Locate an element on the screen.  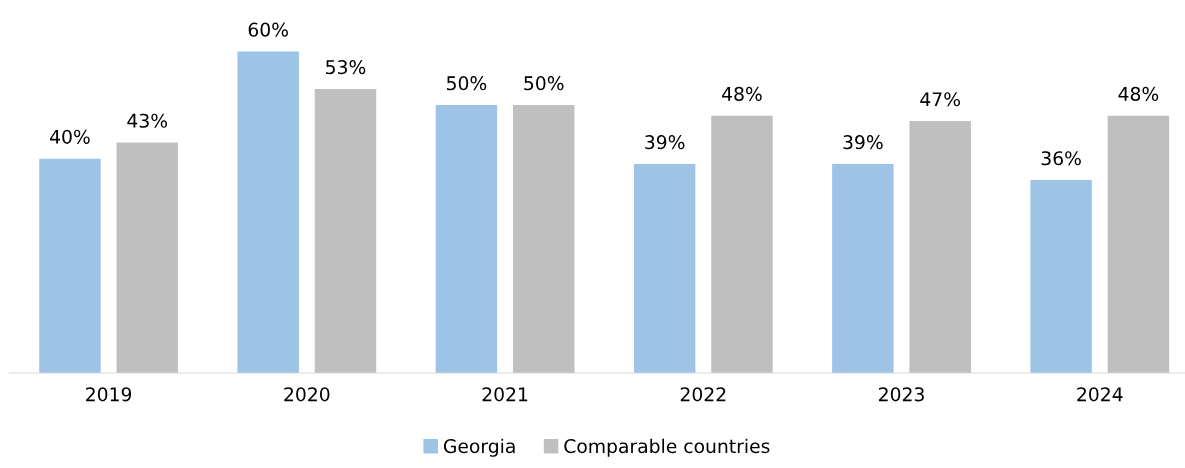
legend-label: Georgia is located at coordinates (479, 447).